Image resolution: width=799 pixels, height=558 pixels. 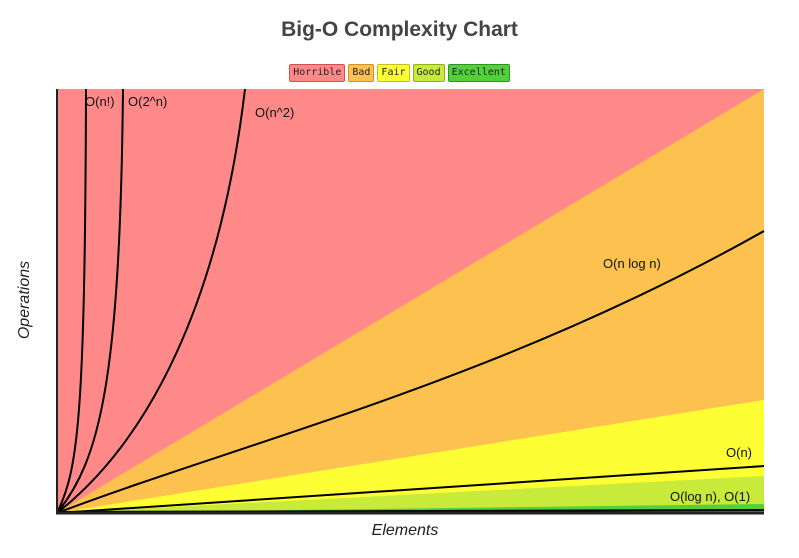 What do you see at coordinates (410, 494) in the screenshot?
I see `region-good` at bounding box center [410, 494].